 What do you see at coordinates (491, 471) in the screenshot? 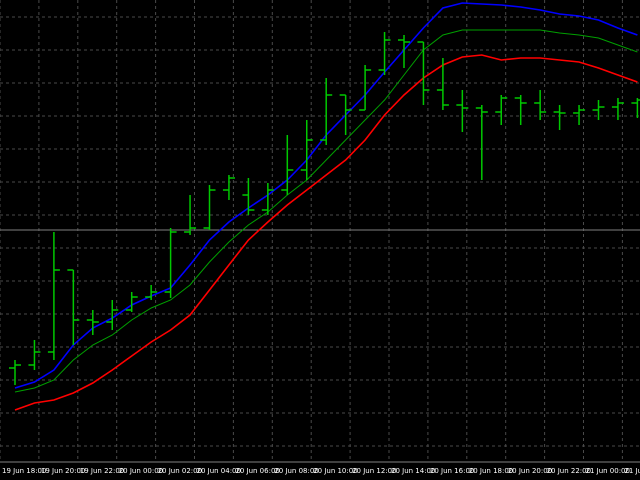
I see `x-tick-label: 20 Jun 18:00` at bounding box center [491, 471].